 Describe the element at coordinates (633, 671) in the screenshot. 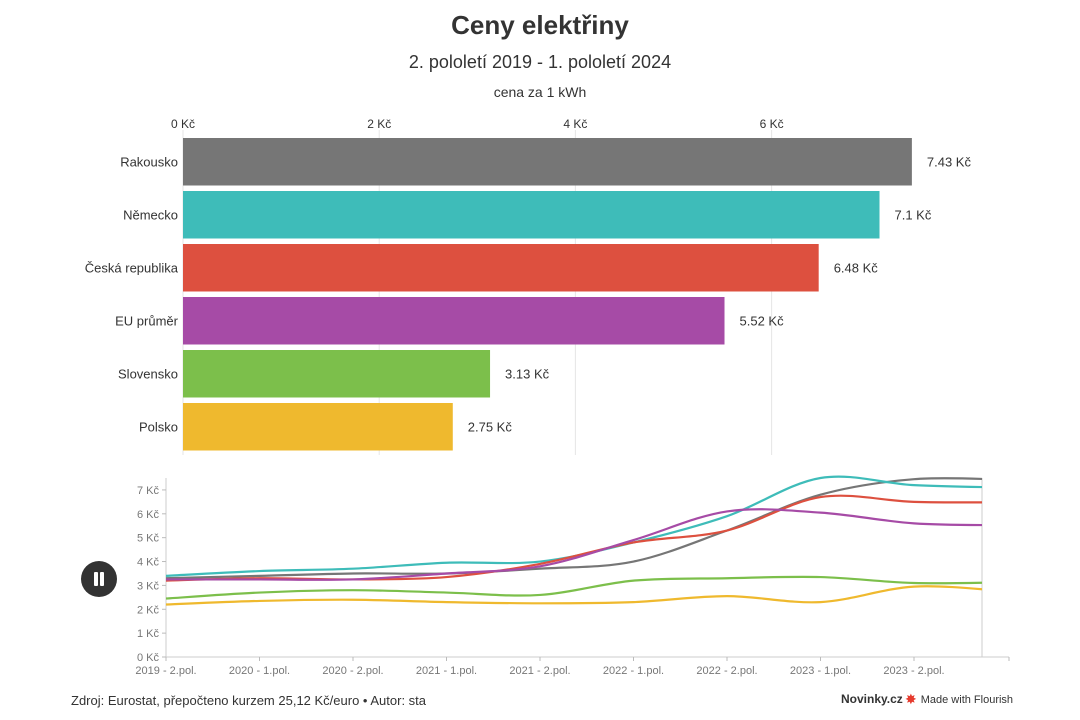

I see `x-tick-label: 2022 - 1.pol.` at that location.